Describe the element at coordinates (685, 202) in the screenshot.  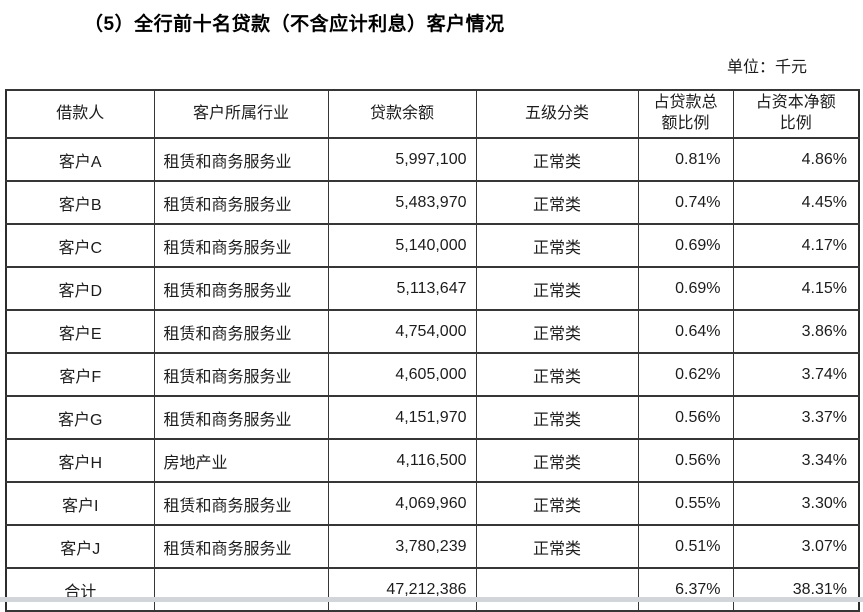
I see `pct-total-cell: 0.74%` at that location.